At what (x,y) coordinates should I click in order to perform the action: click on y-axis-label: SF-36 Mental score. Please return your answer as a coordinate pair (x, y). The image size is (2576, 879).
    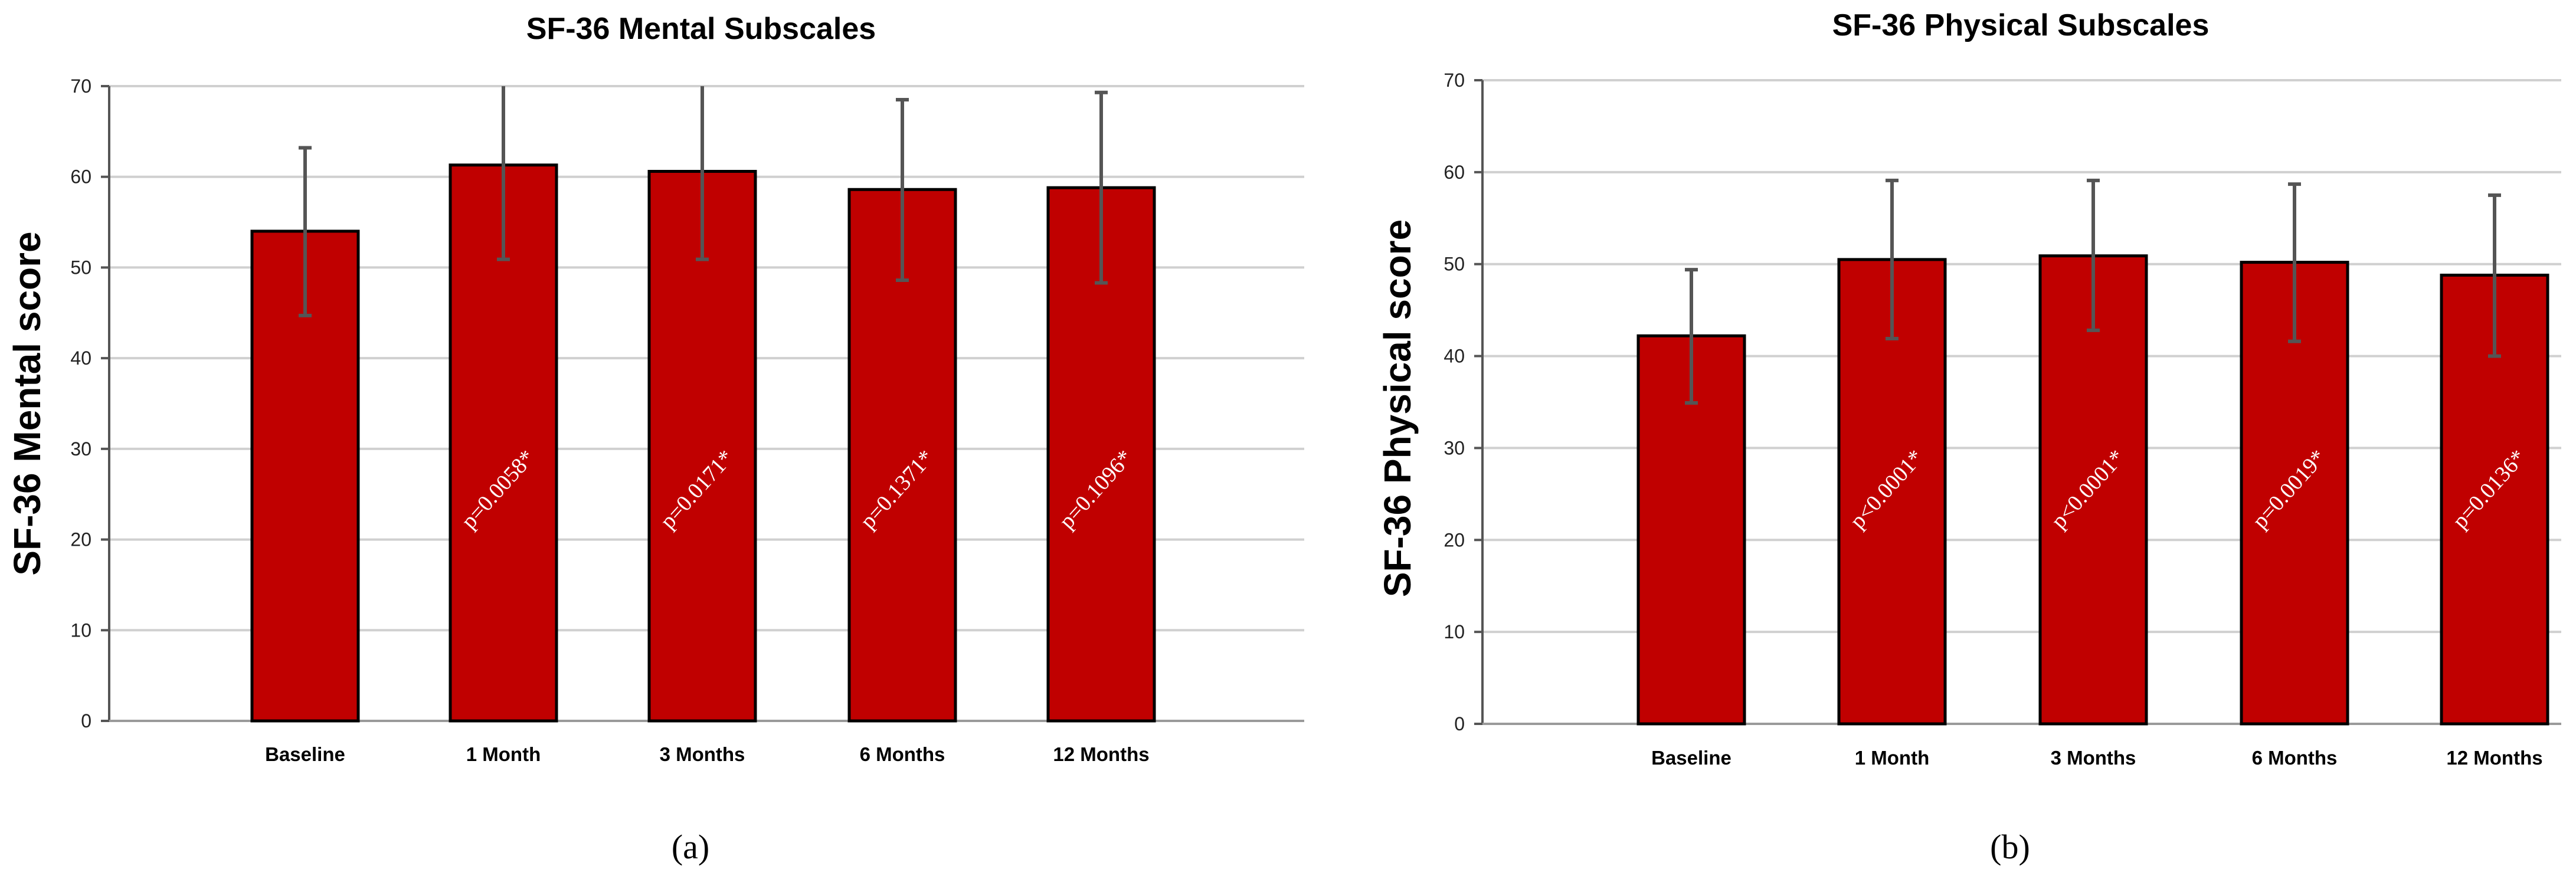
    Looking at the image, I should click on (27, 403).